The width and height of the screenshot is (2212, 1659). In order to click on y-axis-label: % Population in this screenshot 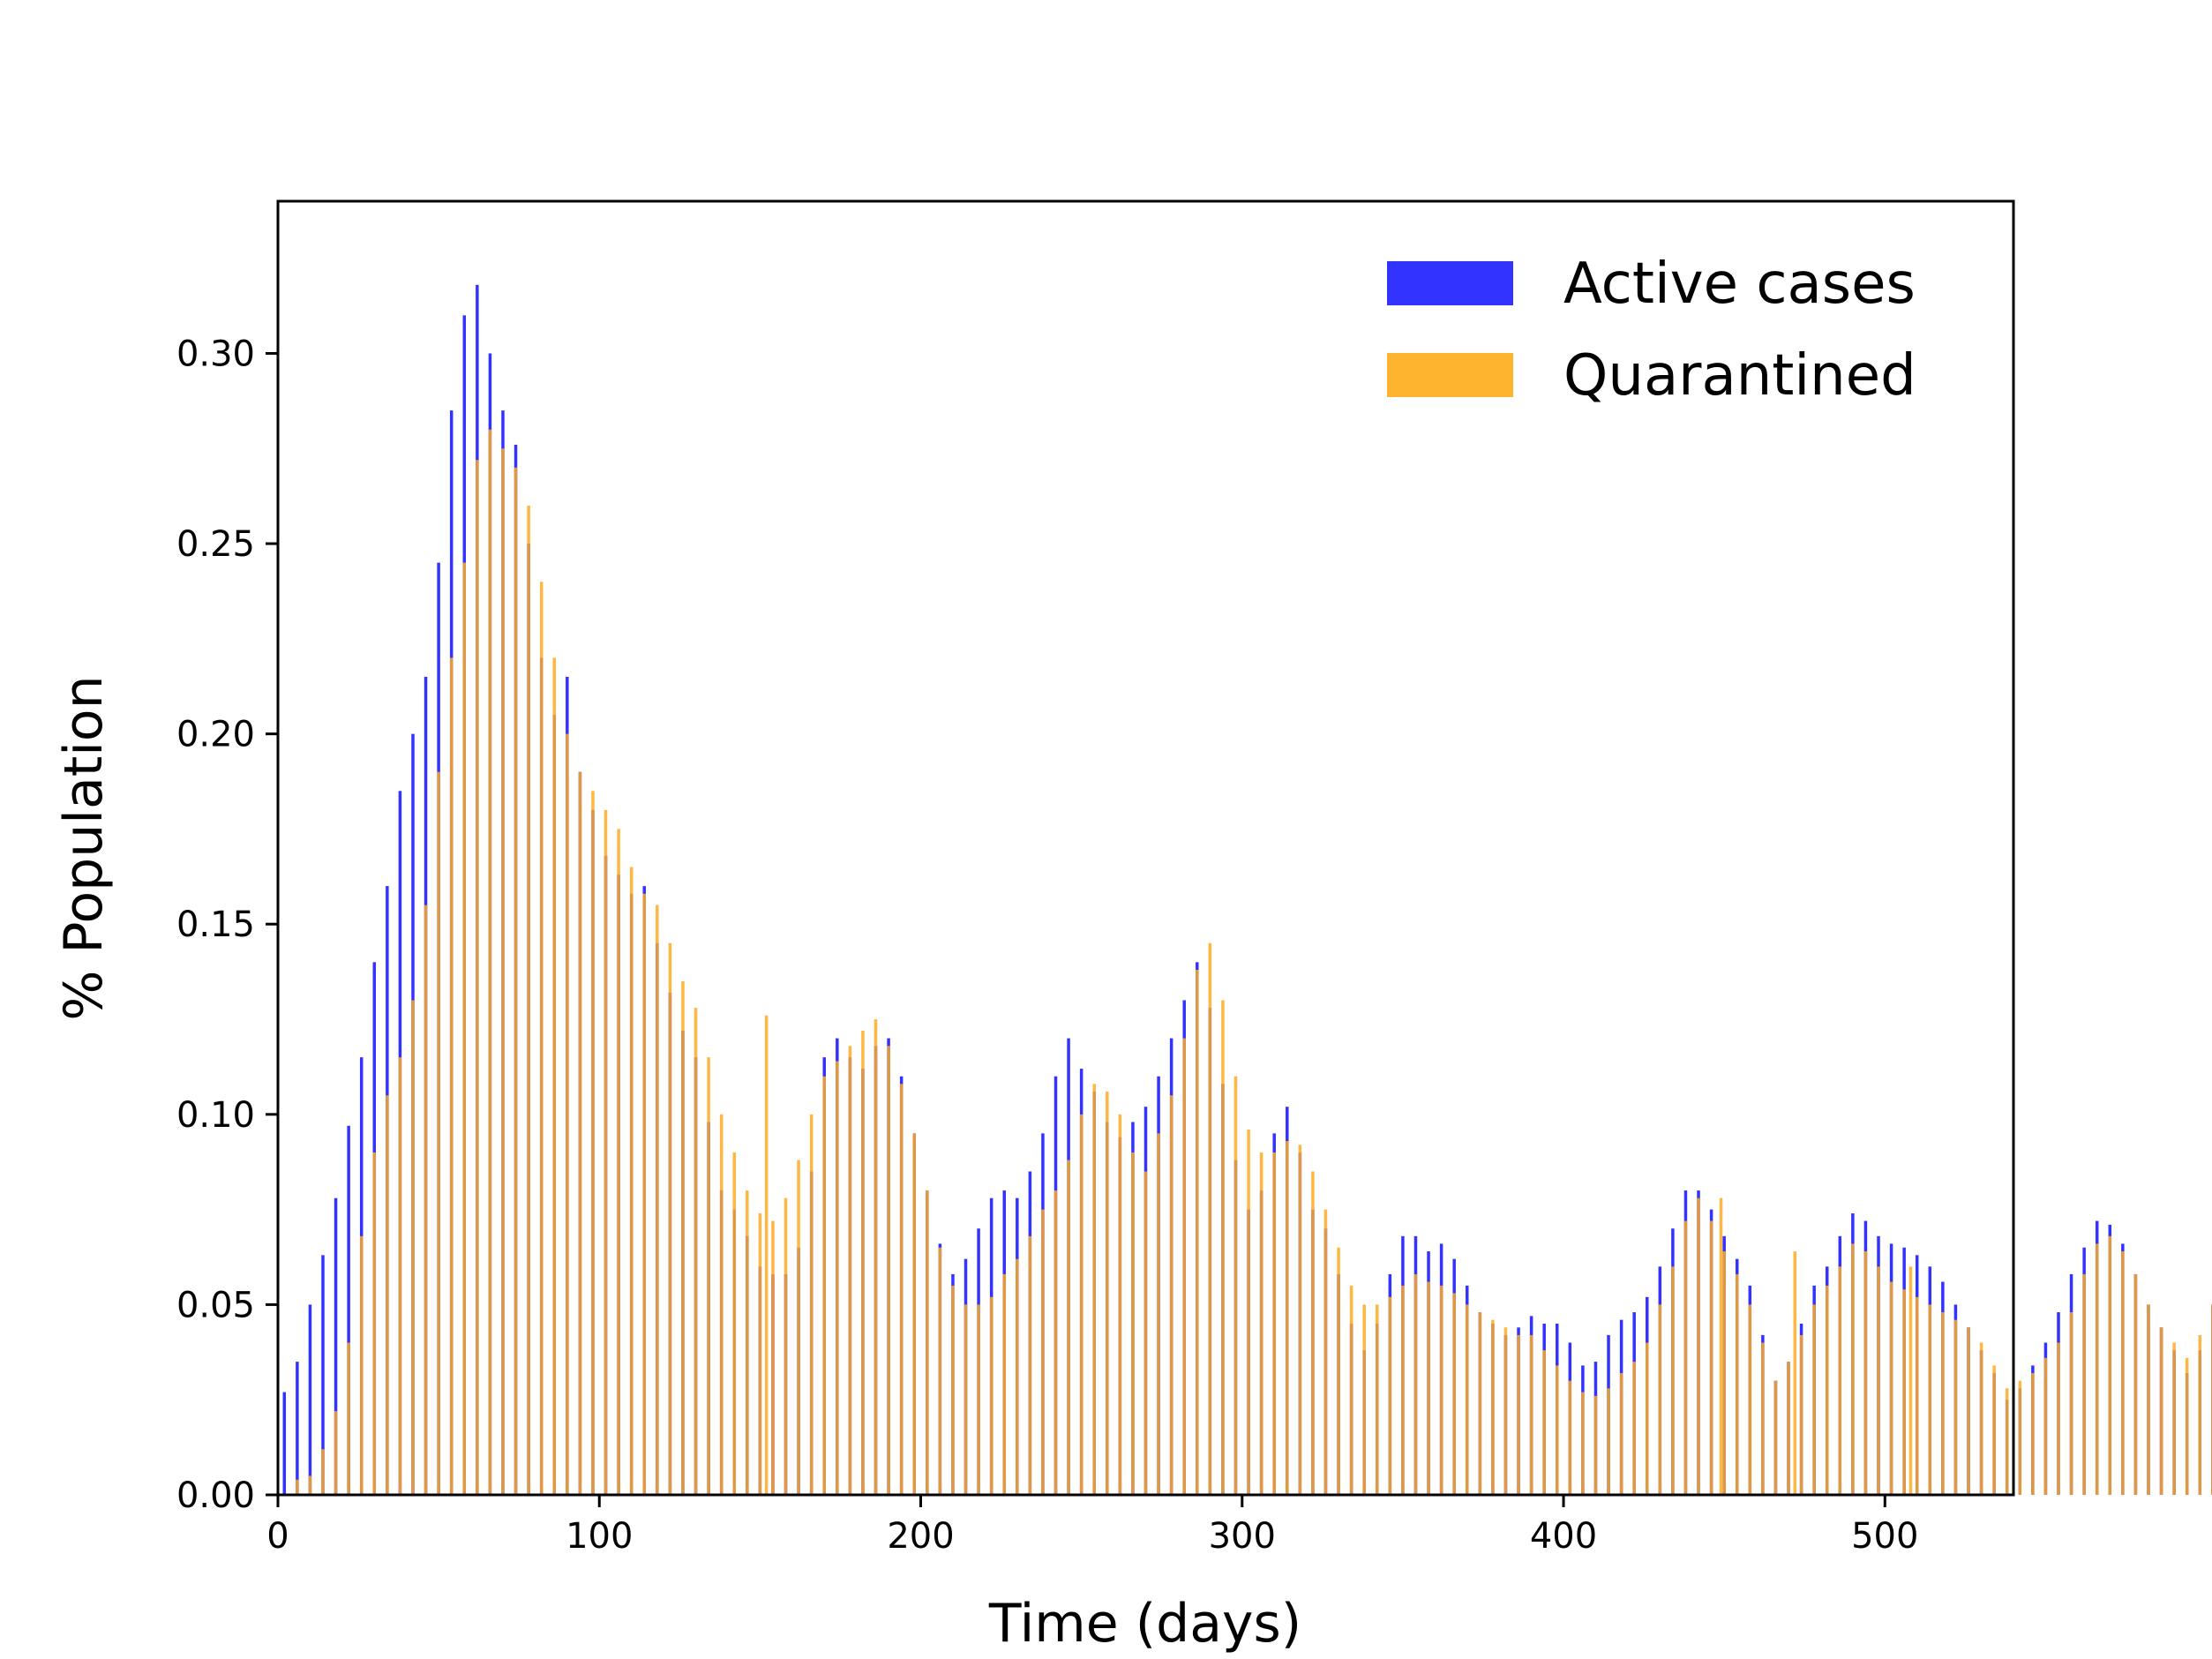, I will do `click(84, 847)`.